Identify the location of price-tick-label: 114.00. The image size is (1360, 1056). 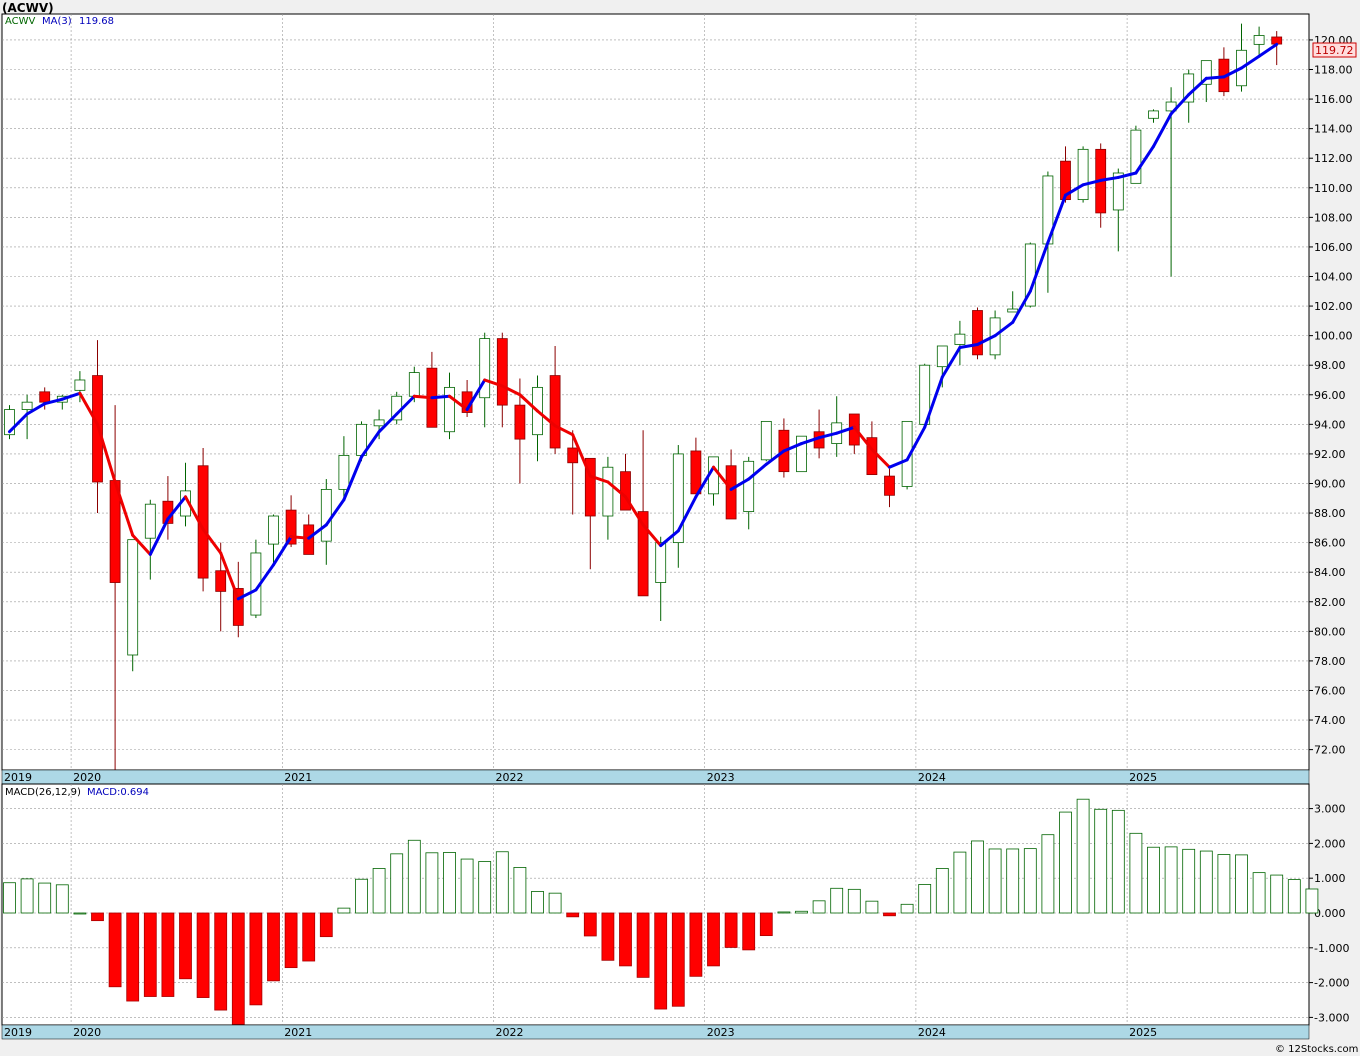
(1333, 129).